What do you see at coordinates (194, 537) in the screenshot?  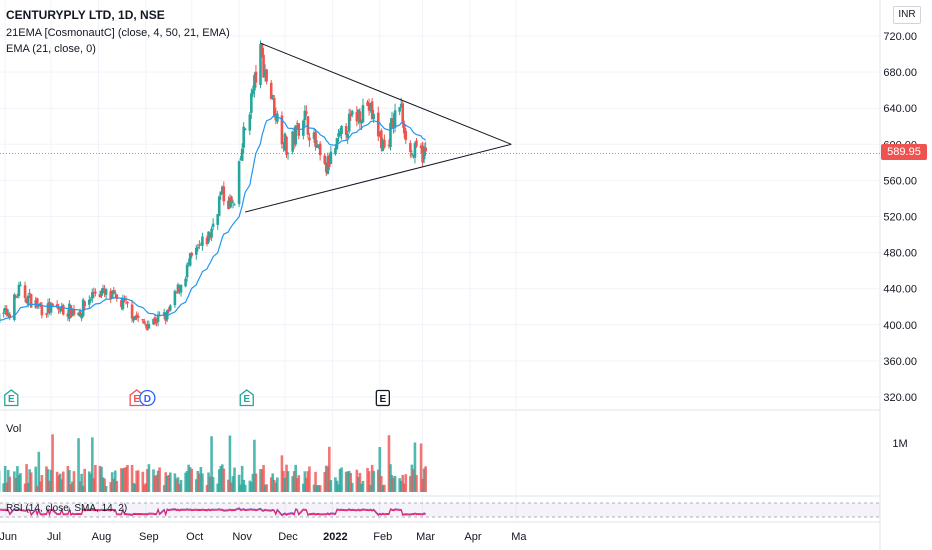 I see `x-tick-label: Oct` at bounding box center [194, 537].